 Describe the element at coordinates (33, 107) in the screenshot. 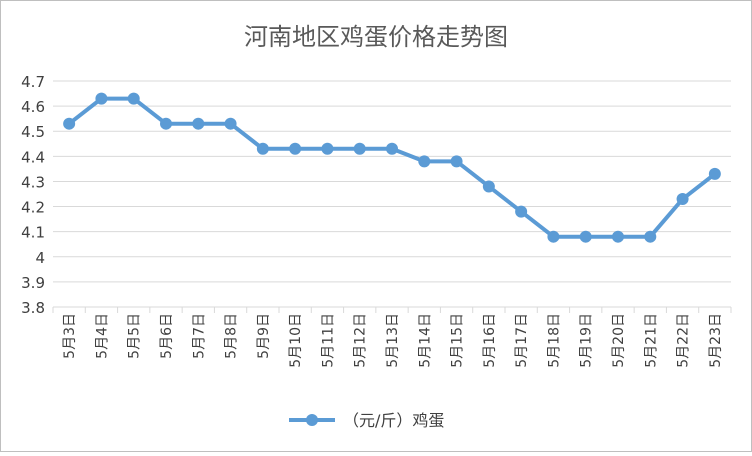

I see `y-tick-label: 4.6` at that location.